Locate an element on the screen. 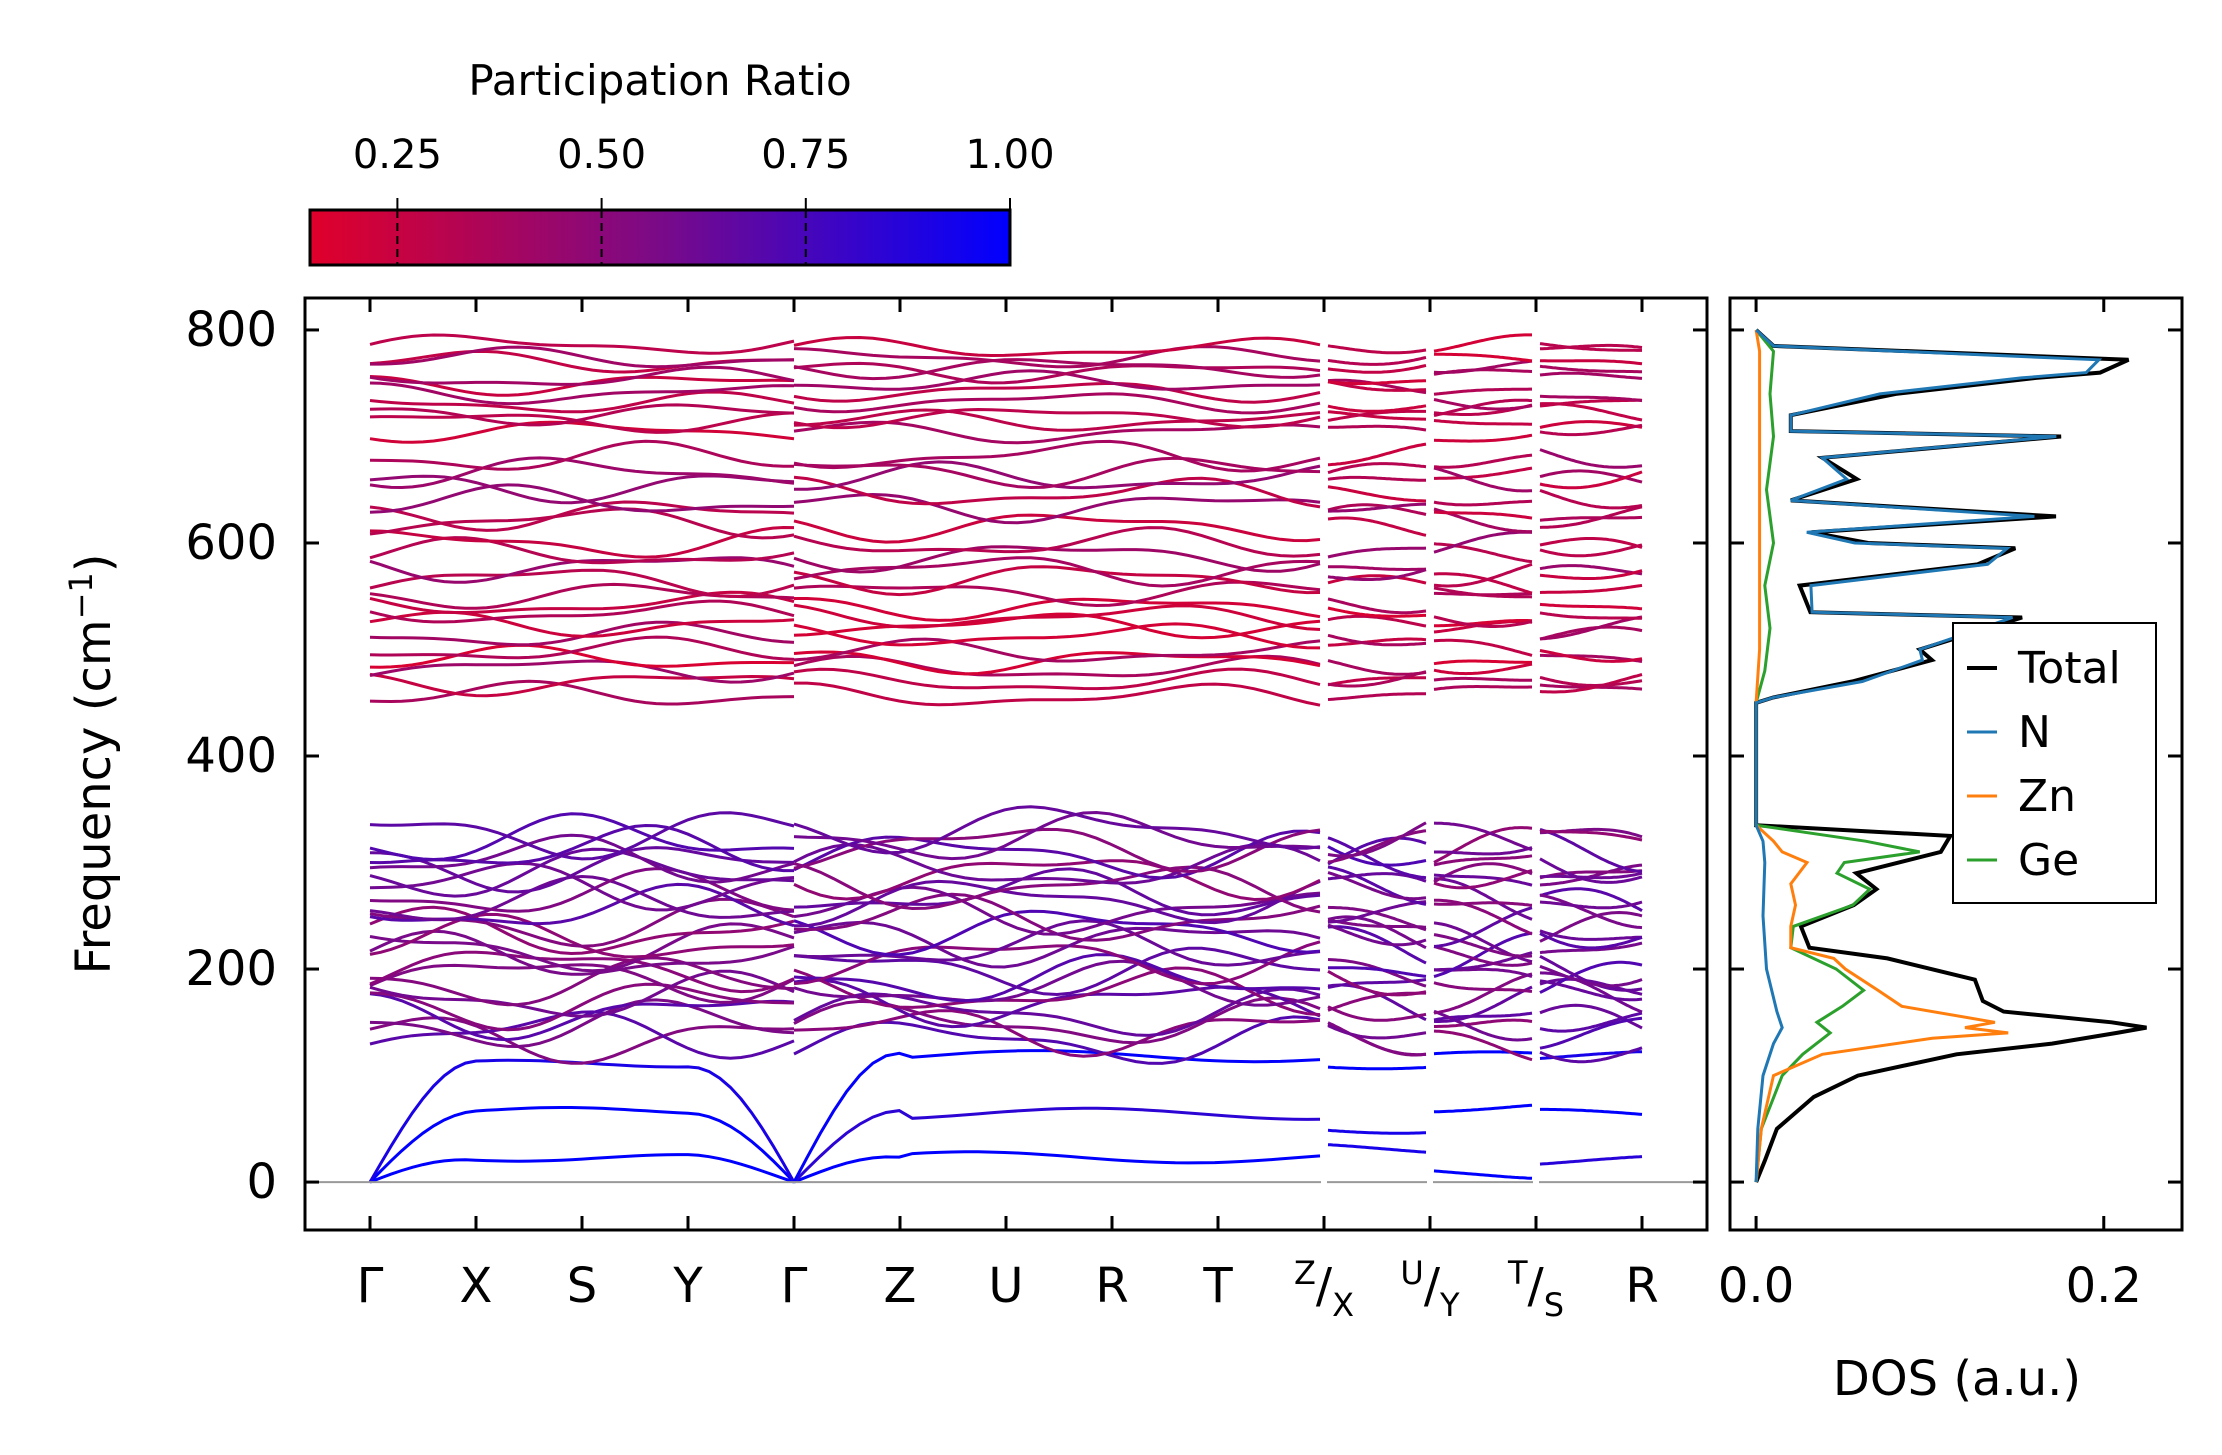 The width and height of the screenshot is (2222, 1455). colorbar-tick-label: 0.75 is located at coordinates (805, 155).